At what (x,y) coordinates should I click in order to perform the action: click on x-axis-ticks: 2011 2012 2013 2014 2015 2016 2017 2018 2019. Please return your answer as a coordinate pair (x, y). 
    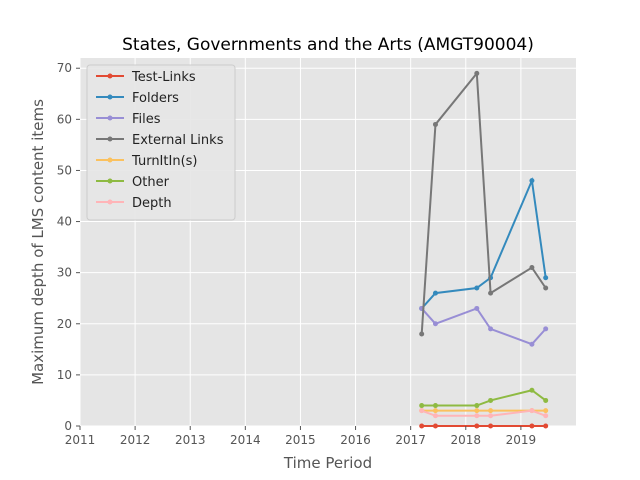
    Looking at the image, I should click on (300, 436).